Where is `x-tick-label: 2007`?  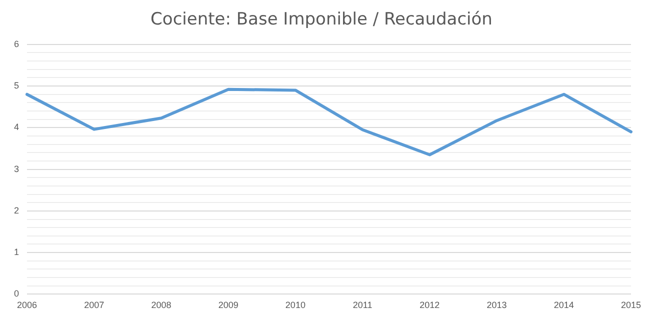 x-tick-label: 2007 is located at coordinates (94, 305).